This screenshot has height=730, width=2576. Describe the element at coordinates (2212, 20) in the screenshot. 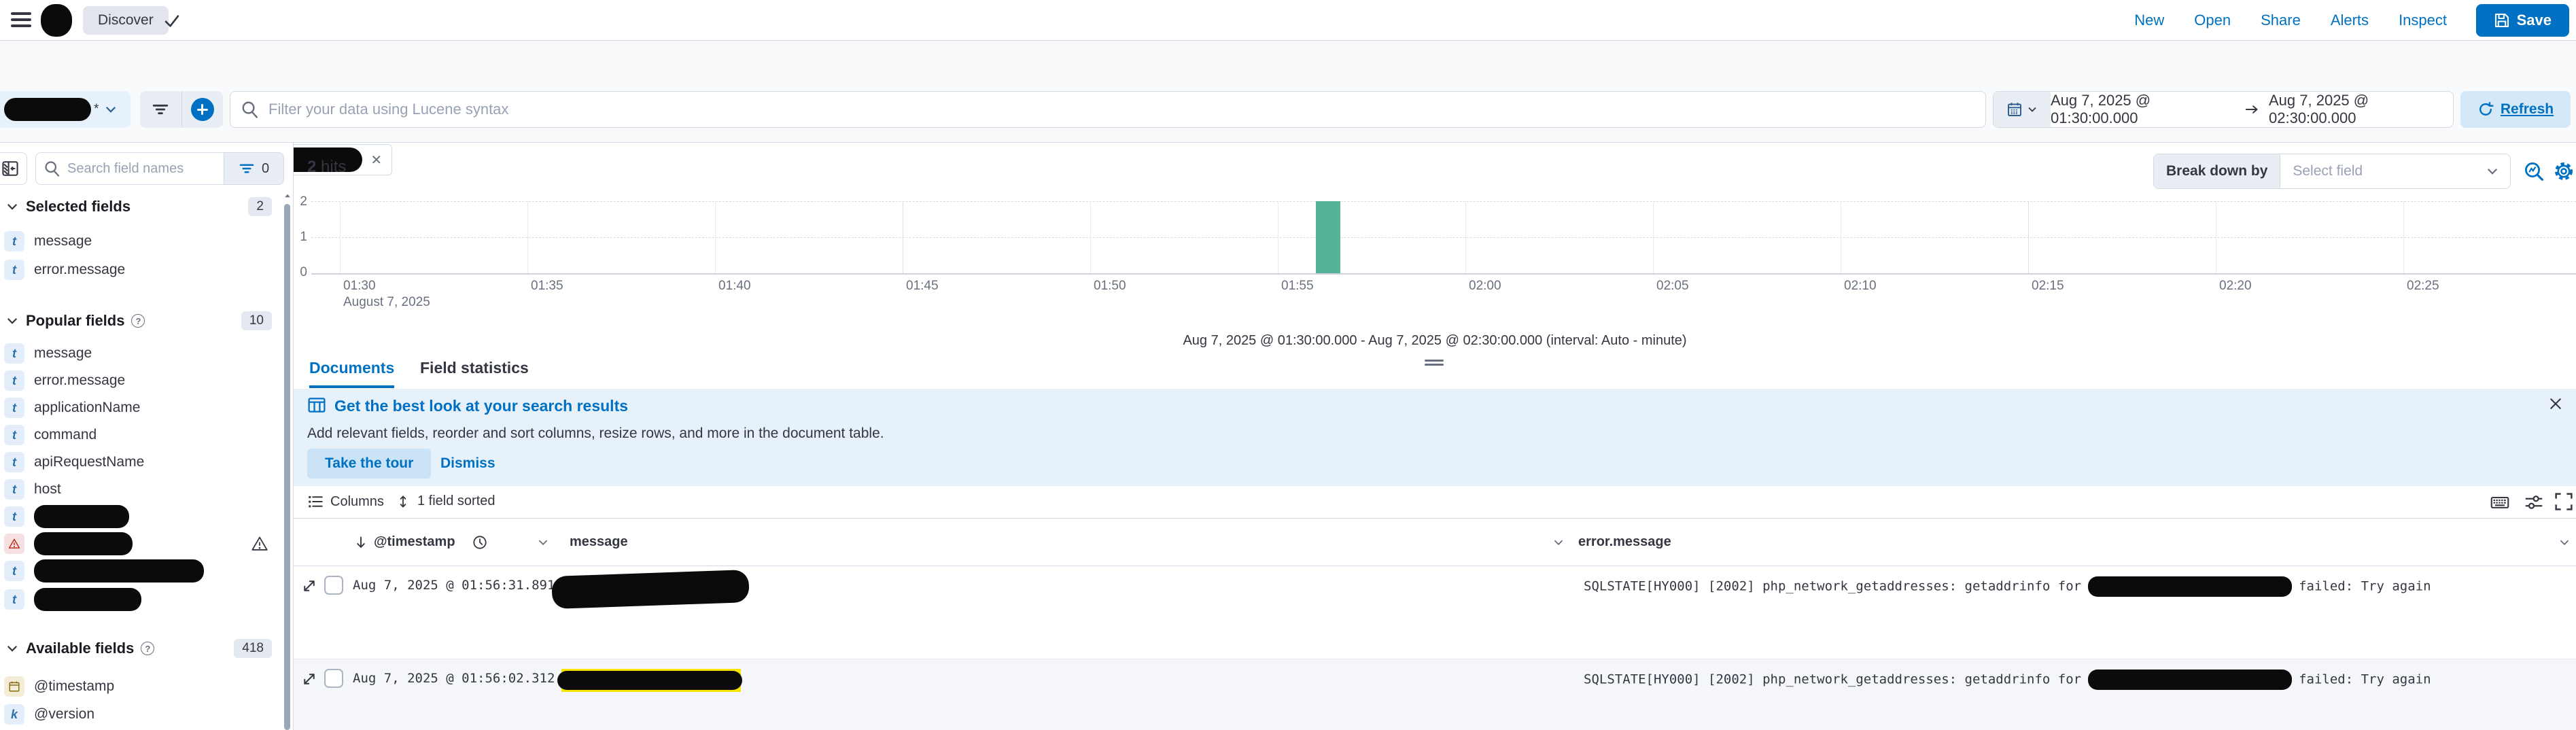

I see `nav-open: Open` at that location.